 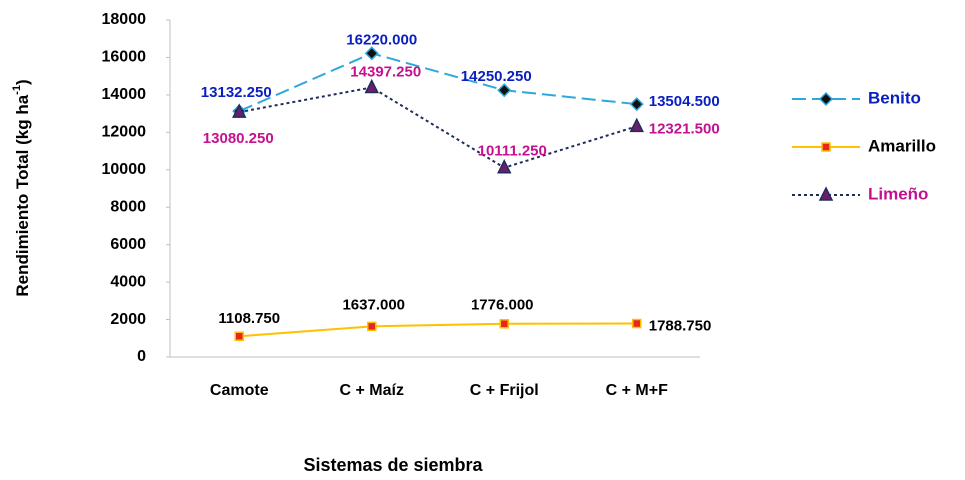 I want to click on x-tick-label: C + M+F, so click(x=637, y=390).